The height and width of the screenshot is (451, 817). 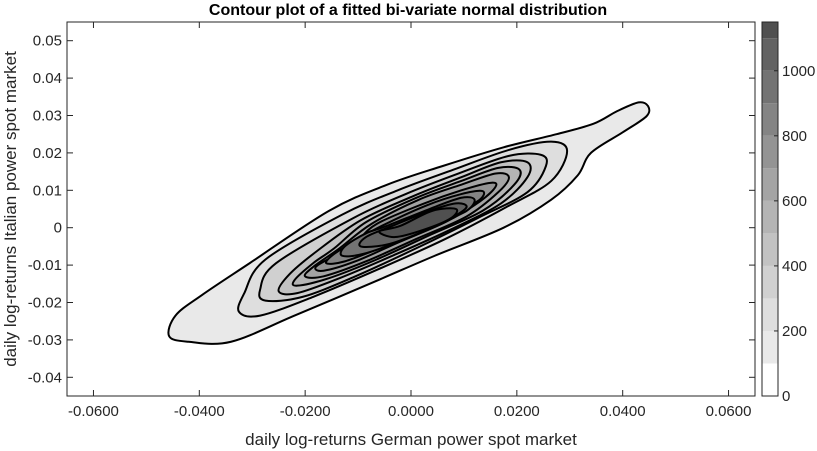 I want to click on colorbar-tick-label: 400, so click(x=794, y=266).